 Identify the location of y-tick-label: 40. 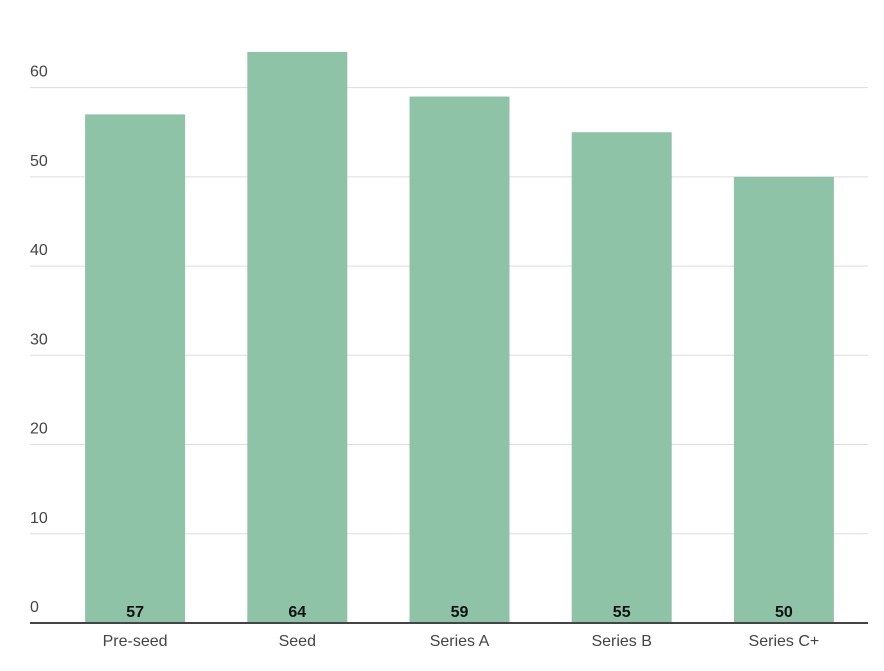
(39, 250).